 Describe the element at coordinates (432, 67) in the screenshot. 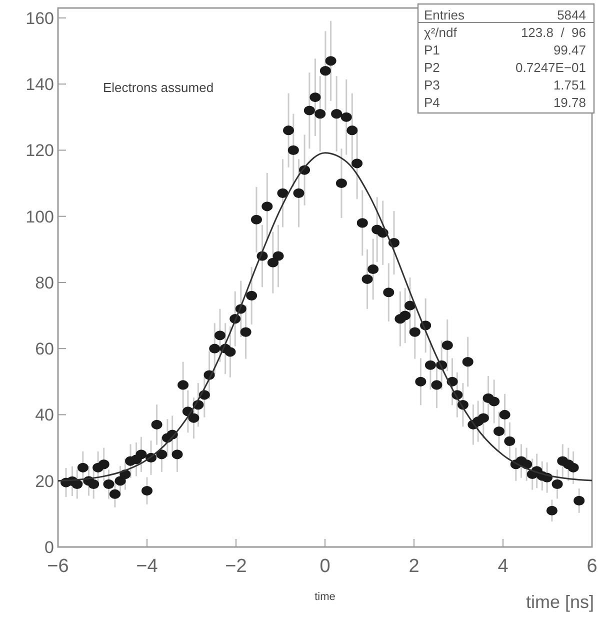

I see `annotation: P2` at that location.